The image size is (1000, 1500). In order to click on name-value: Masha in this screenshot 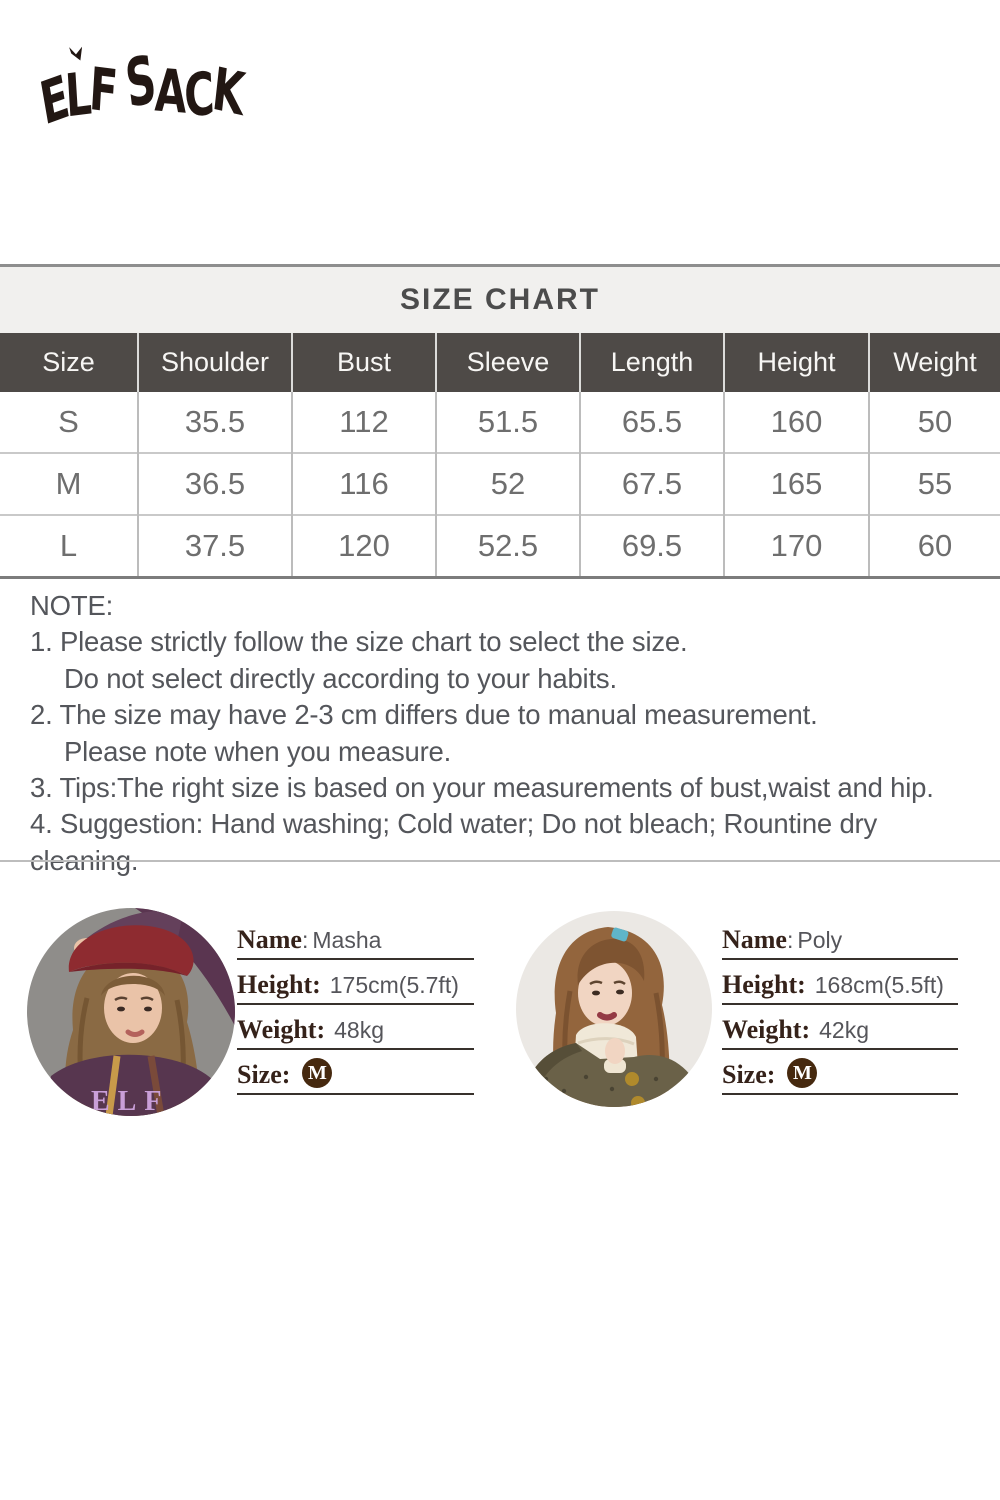, I will do `click(347, 939)`.